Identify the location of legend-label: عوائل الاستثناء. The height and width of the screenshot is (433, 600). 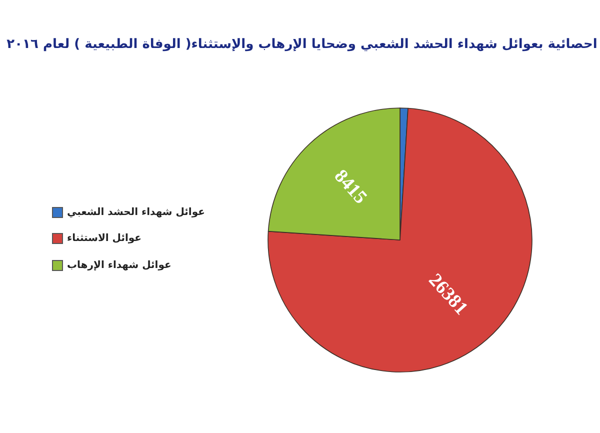
(104, 238).